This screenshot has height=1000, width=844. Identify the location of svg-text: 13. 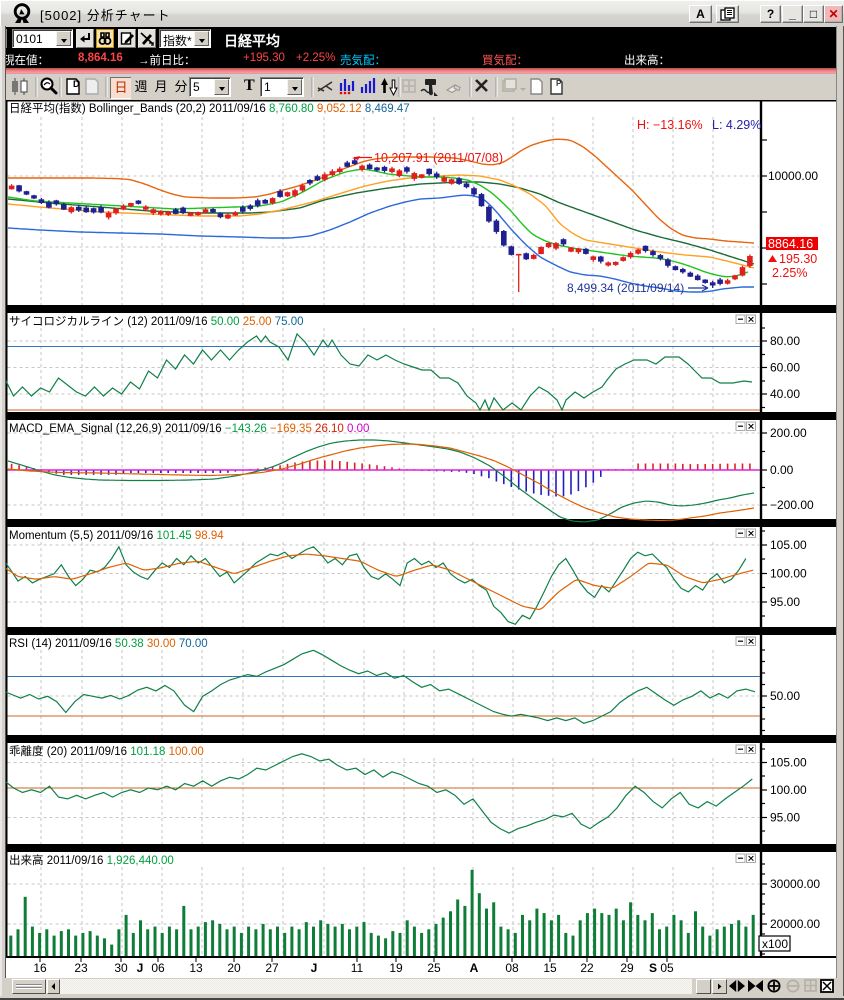
(196, 968).